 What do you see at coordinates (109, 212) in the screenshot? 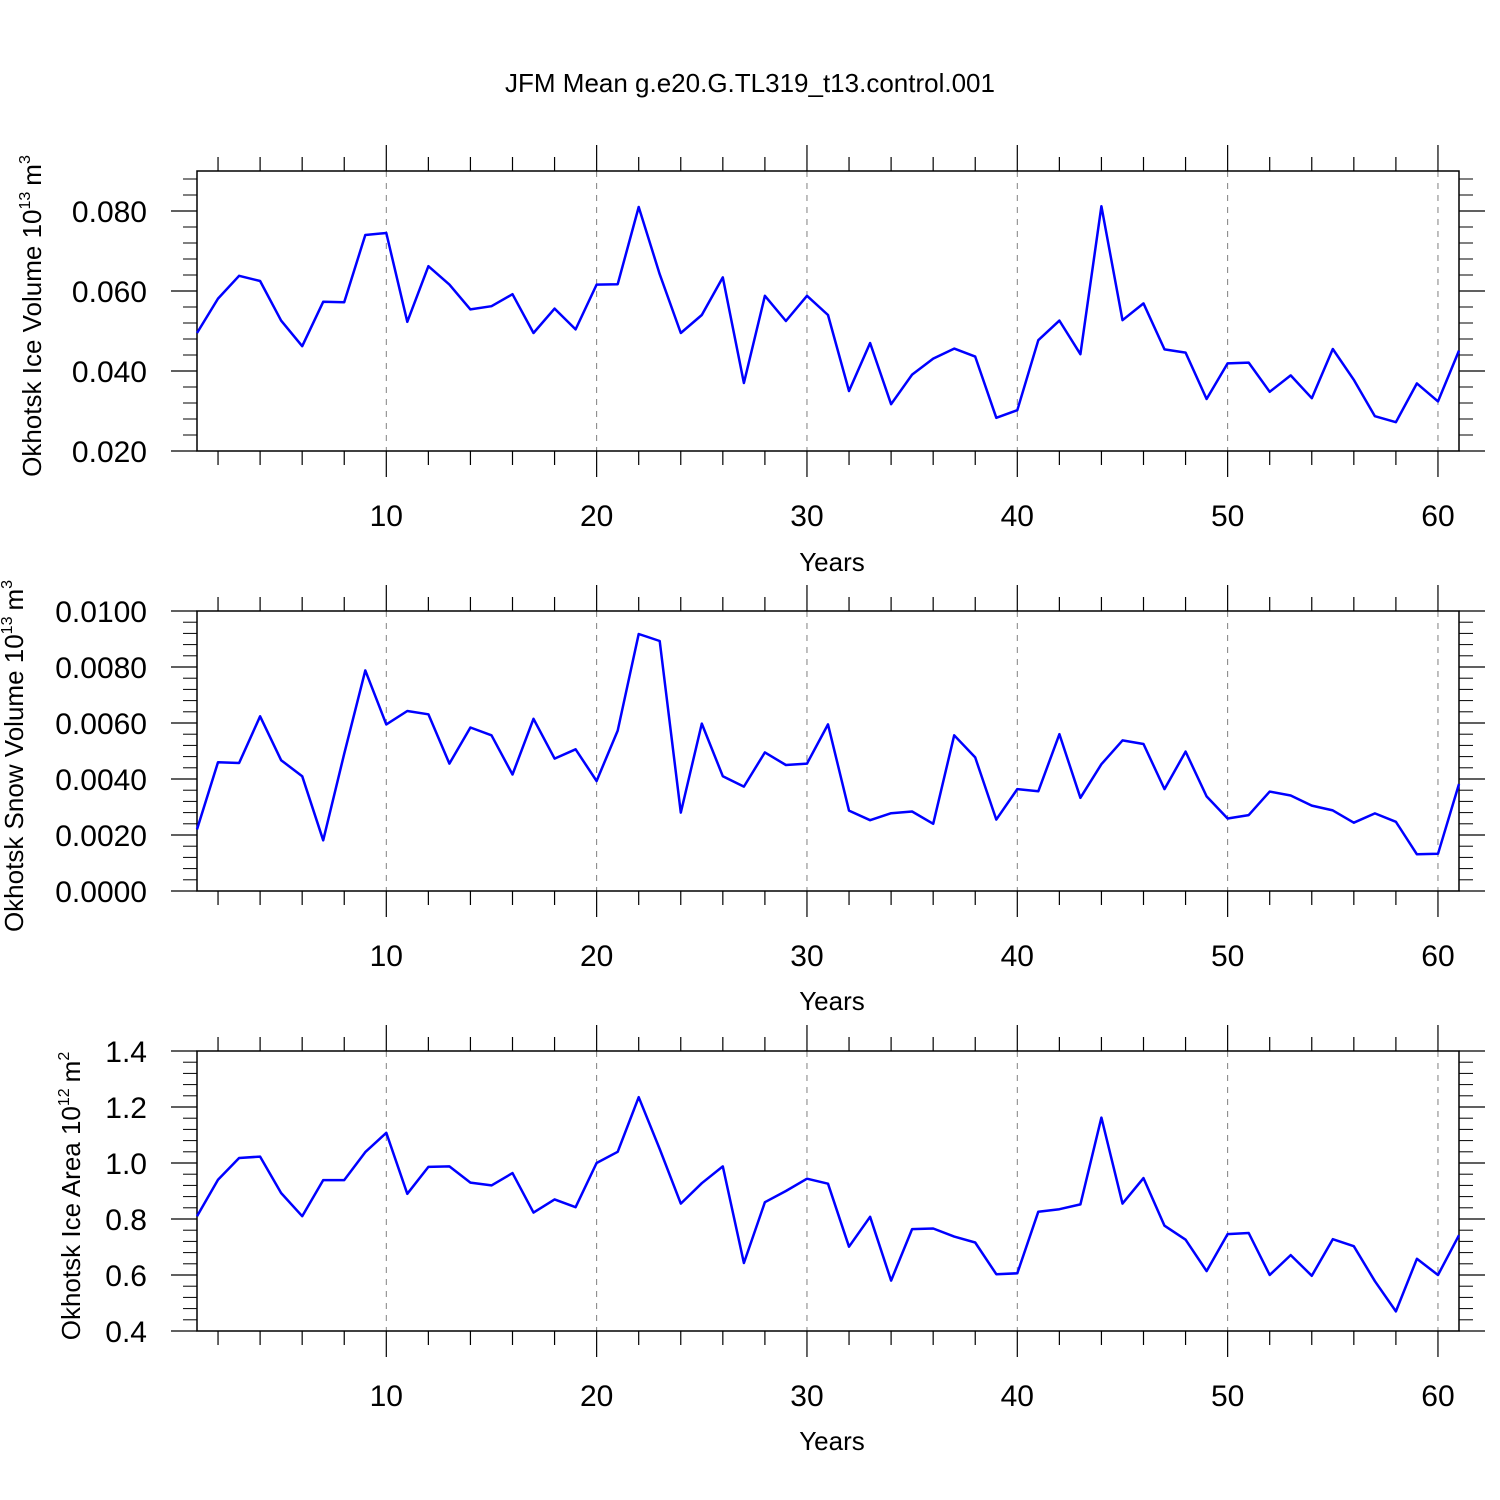
I see `y-tick-label: 0.080` at bounding box center [109, 212].